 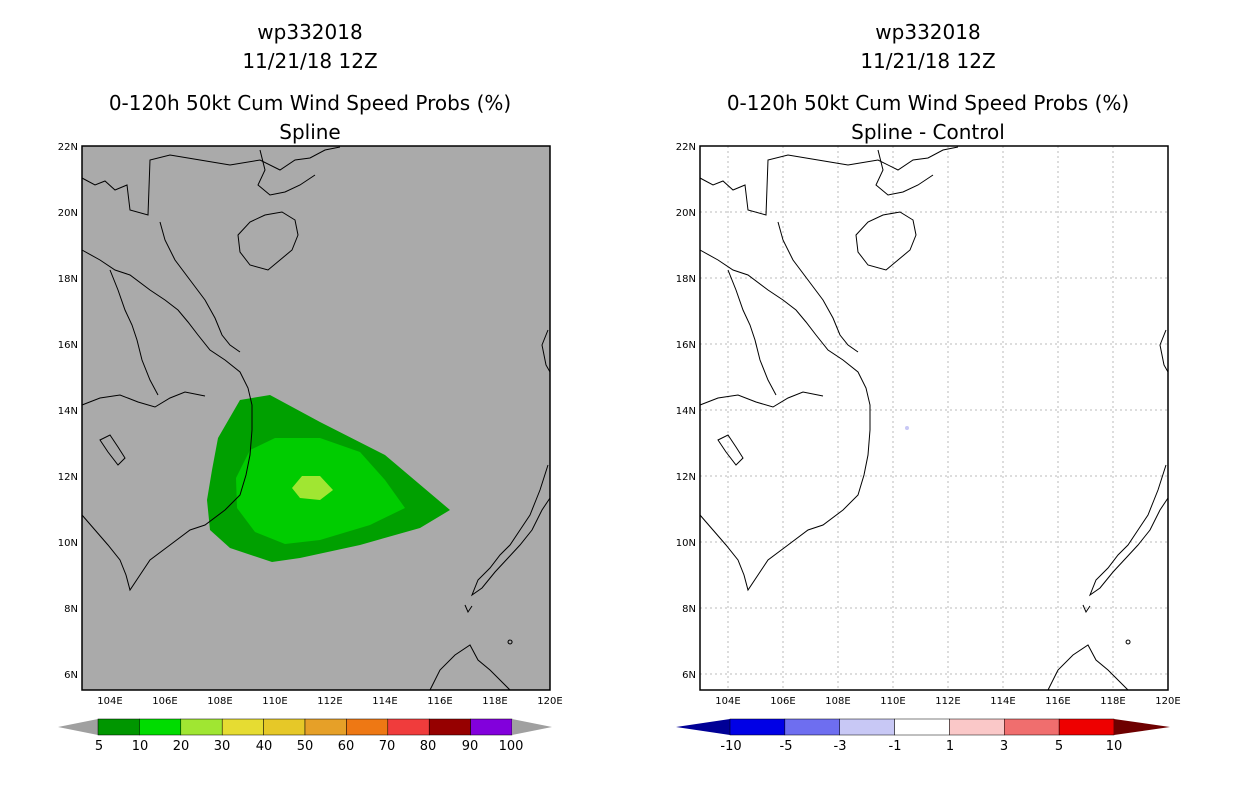 What do you see at coordinates (346, 746) in the screenshot?
I see `colorbar-label: 60` at bounding box center [346, 746].